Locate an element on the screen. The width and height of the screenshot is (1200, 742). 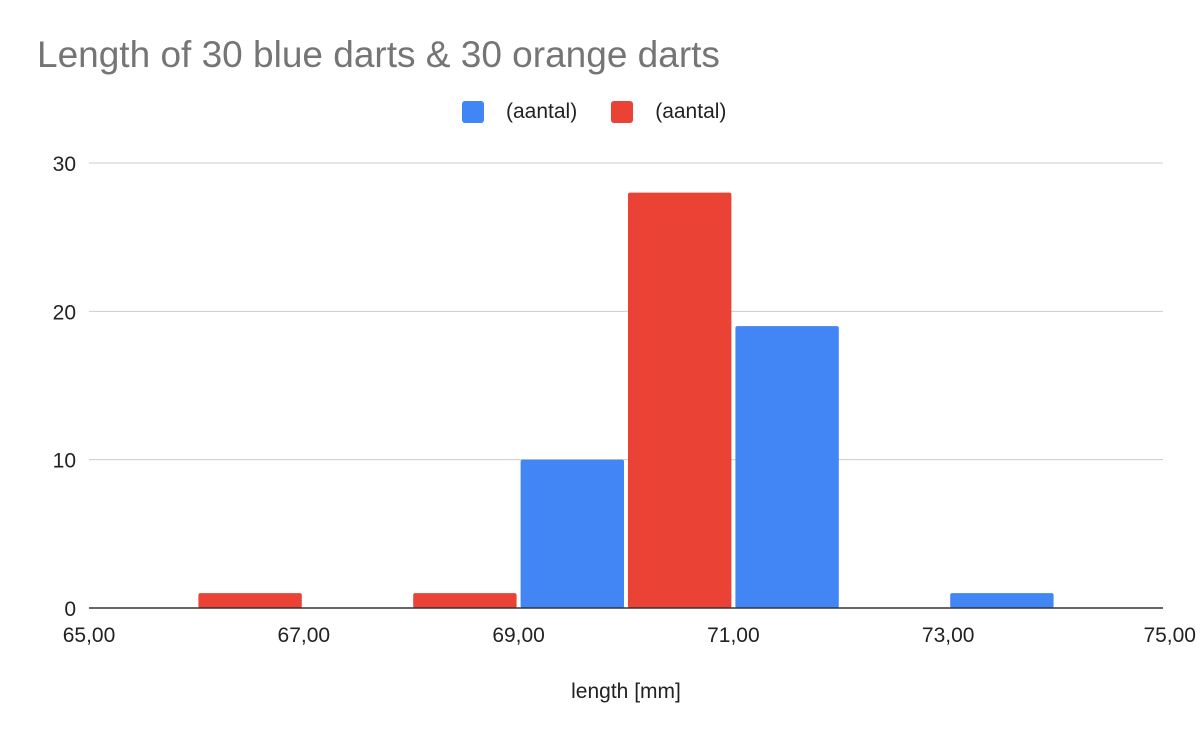
x-tick-label: 73,00 is located at coordinates (948, 635).